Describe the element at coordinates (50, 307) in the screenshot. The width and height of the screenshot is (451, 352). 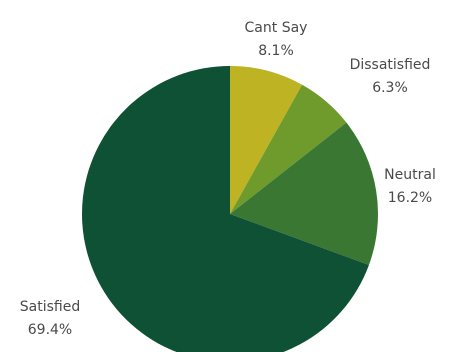
I see `slice-label-name: Satisfied` at that location.